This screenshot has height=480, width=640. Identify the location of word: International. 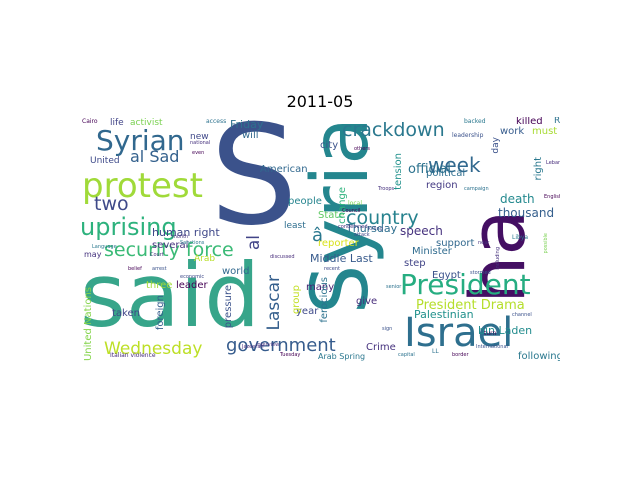
(492, 347).